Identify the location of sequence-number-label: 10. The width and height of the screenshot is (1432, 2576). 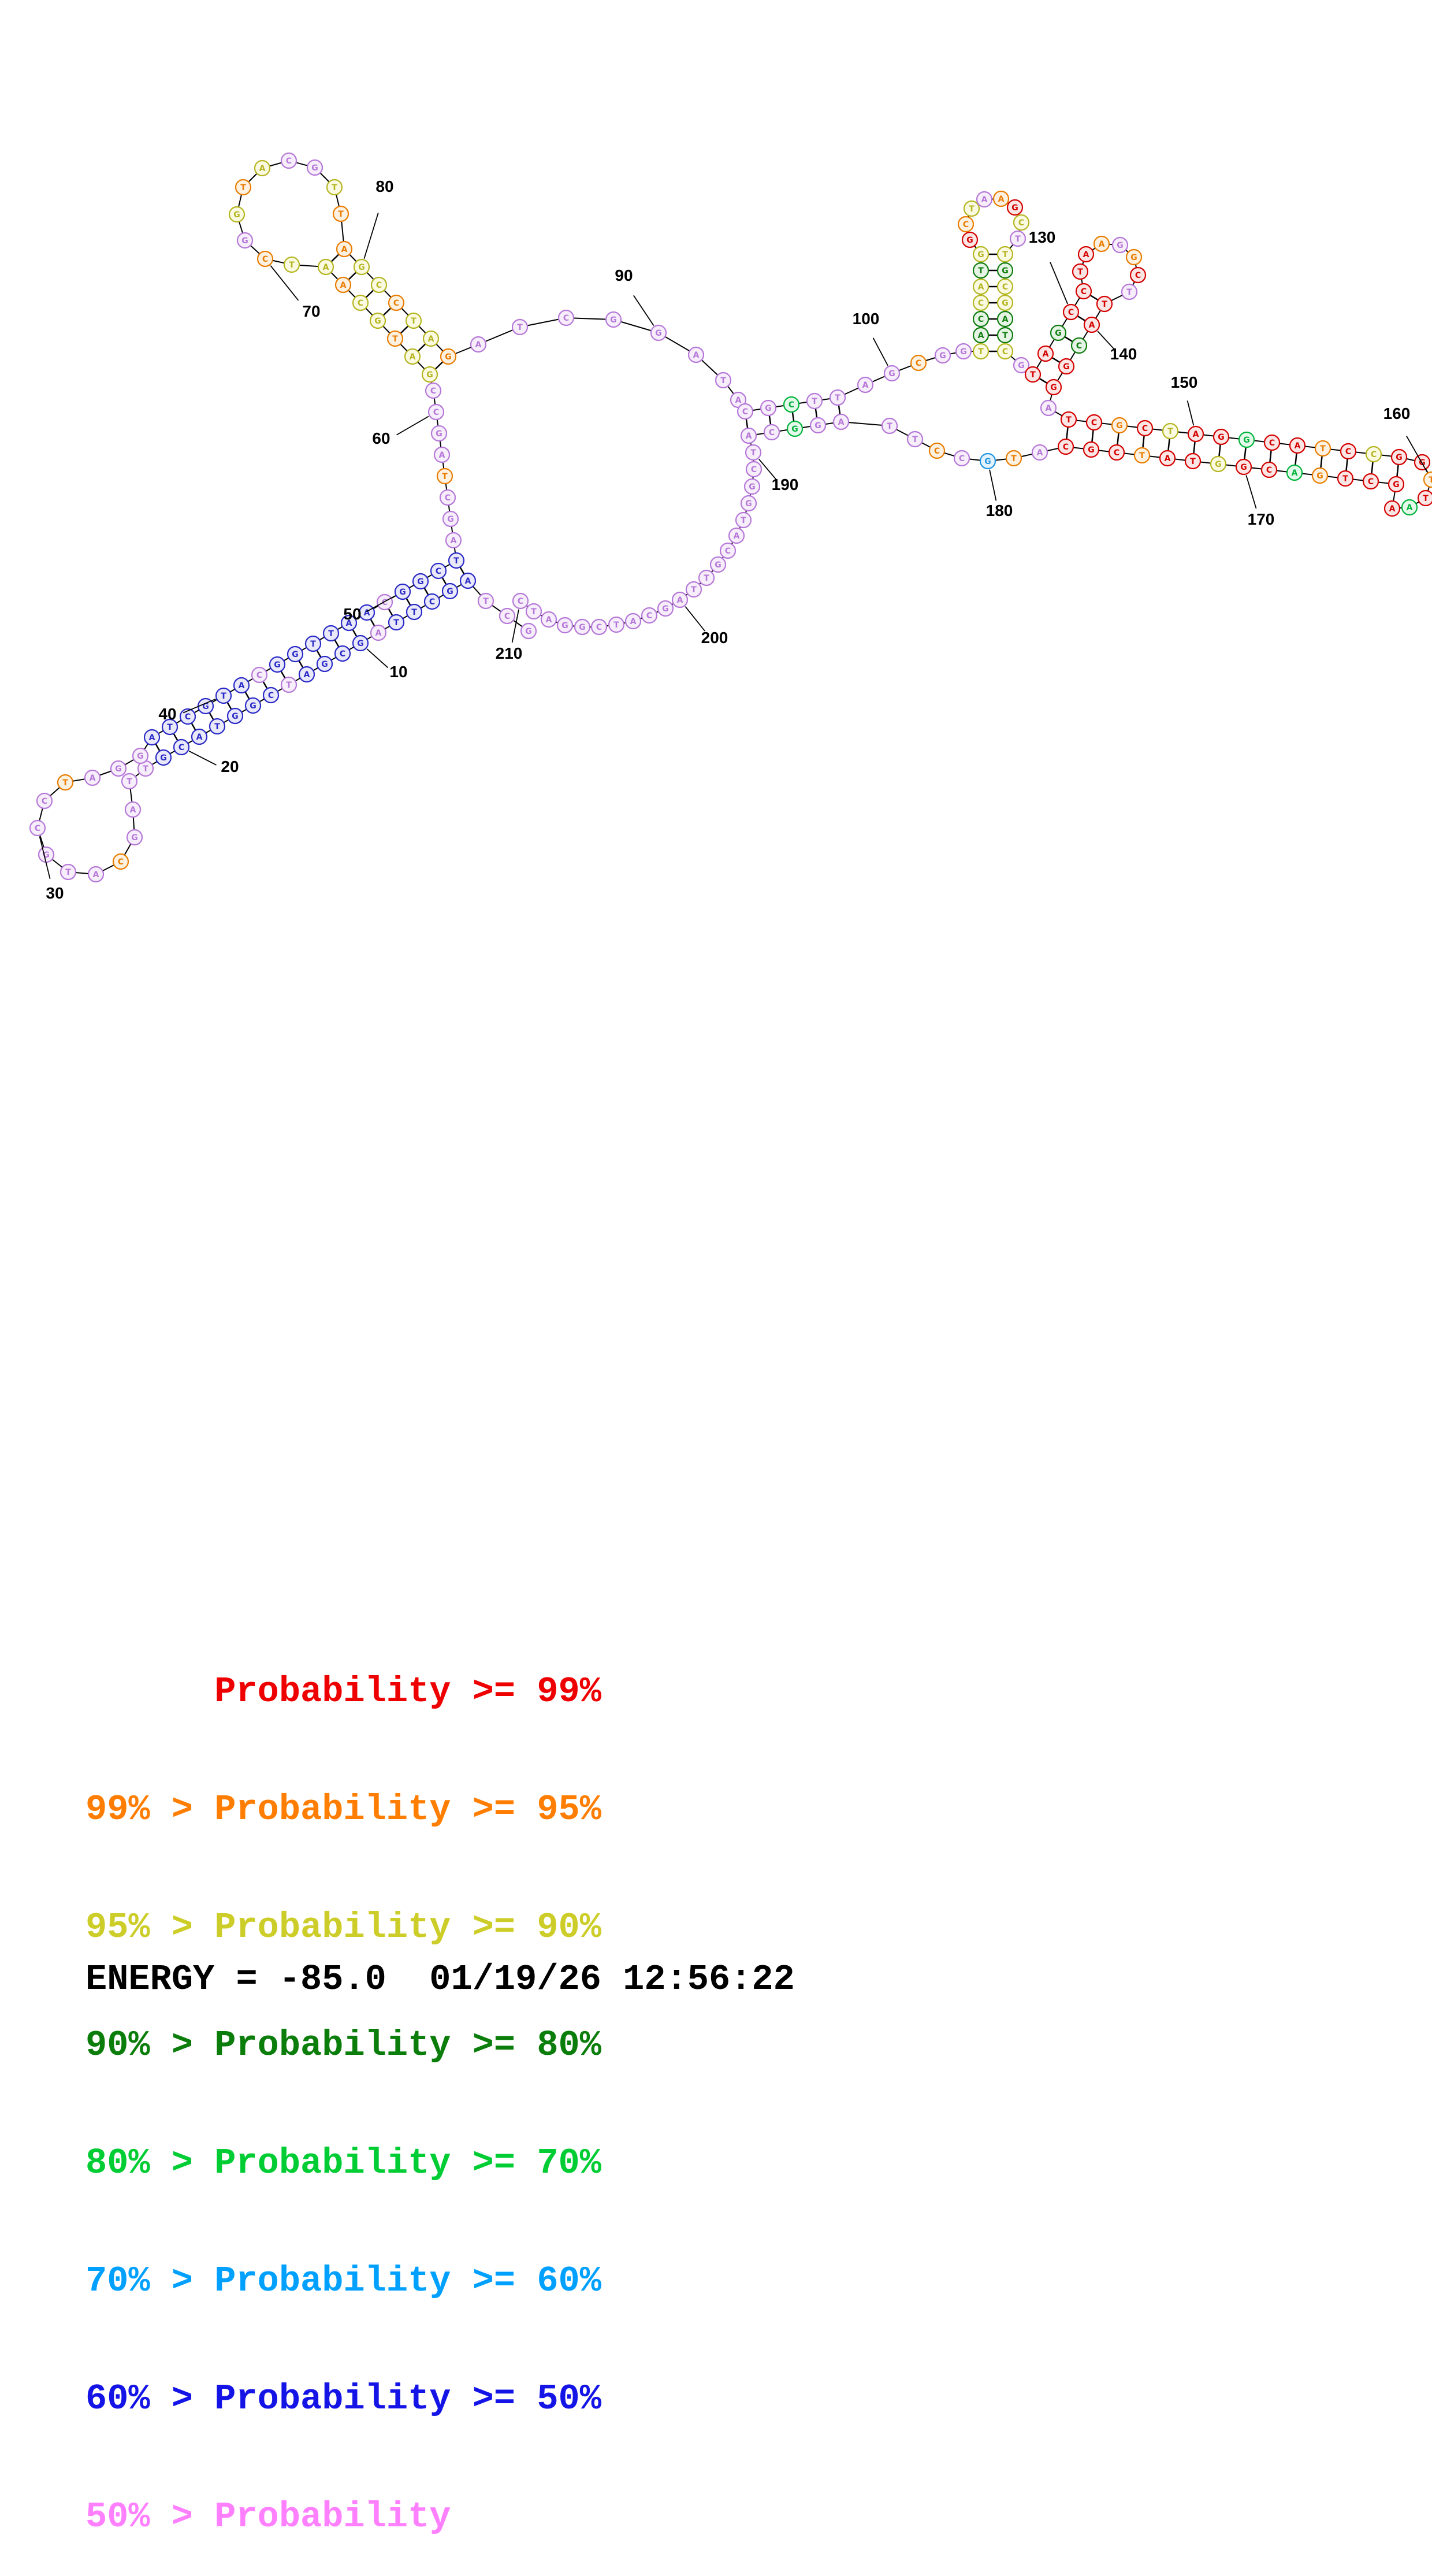
(398, 672).